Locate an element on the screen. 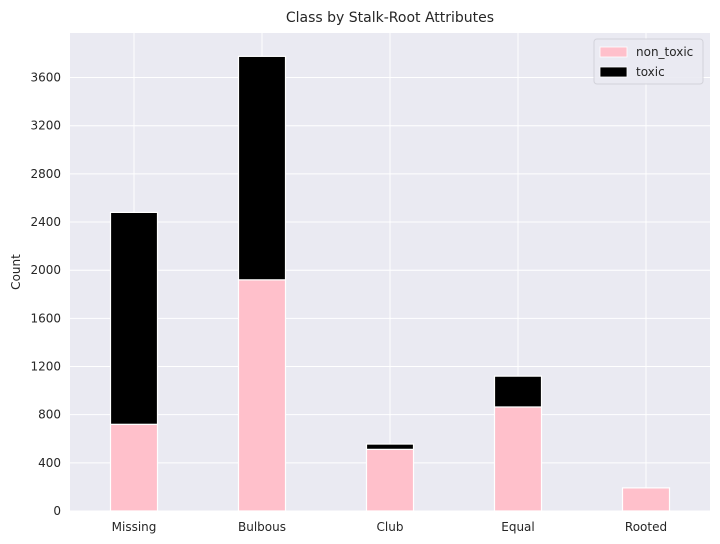 The image size is (720, 544). bar-toxic-equal is located at coordinates (518, 391).